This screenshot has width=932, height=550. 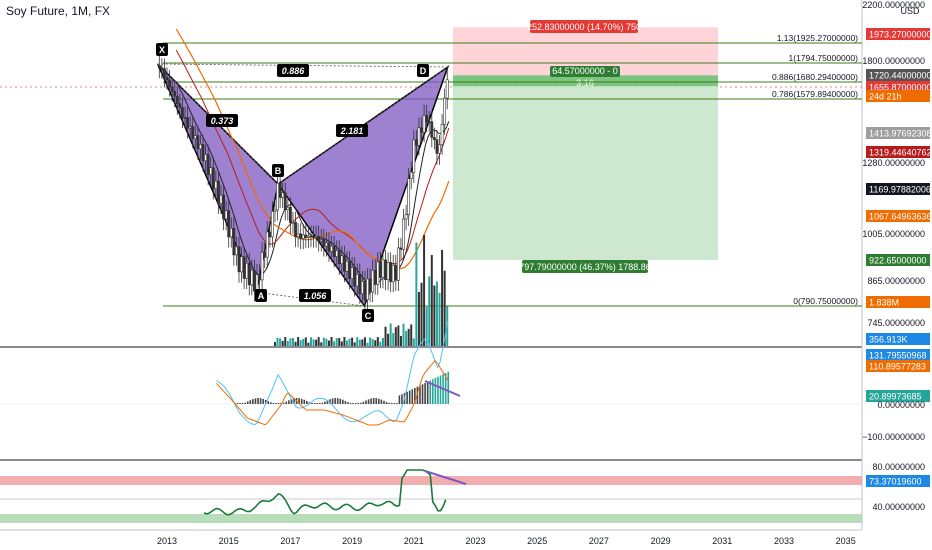 I want to click on pattern-xab, so click(x=218, y=179).